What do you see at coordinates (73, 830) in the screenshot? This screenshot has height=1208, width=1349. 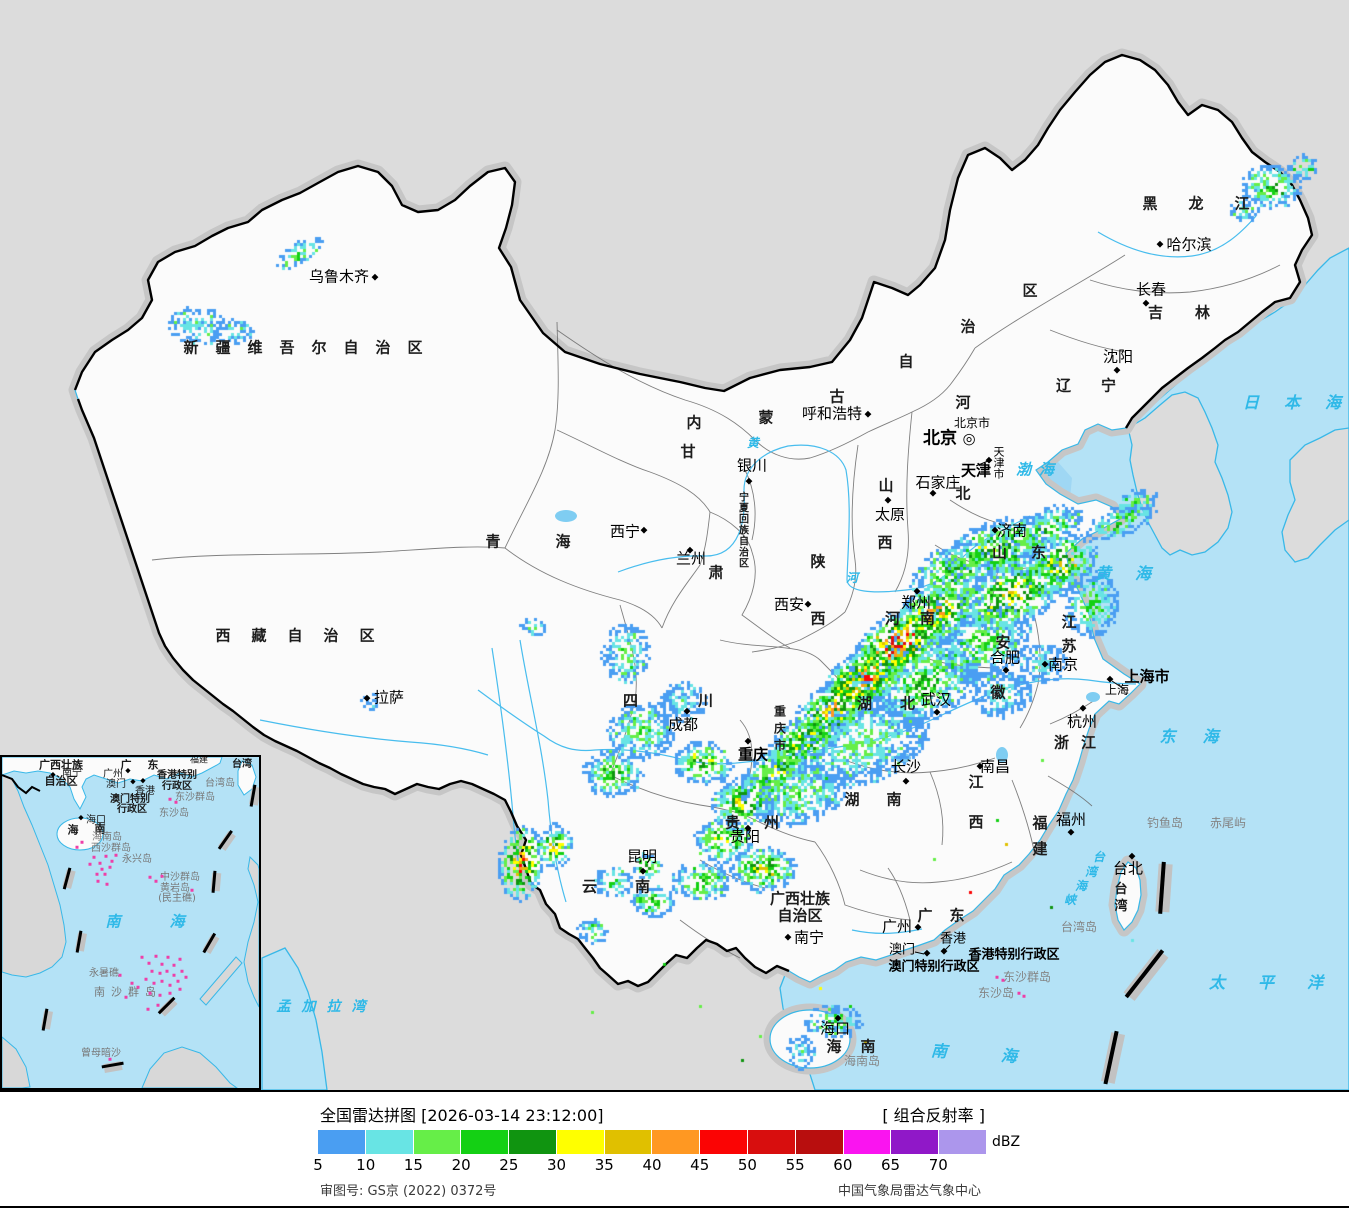 I see `inset-label: 海` at bounding box center [73, 830].